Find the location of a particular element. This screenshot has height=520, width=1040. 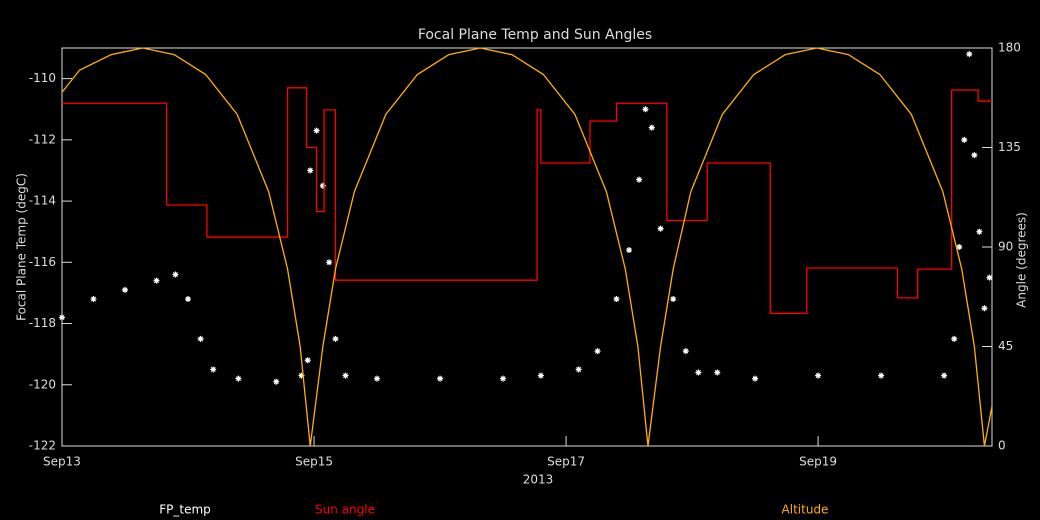

legend-label: Sun angle is located at coordinates (345, 510).